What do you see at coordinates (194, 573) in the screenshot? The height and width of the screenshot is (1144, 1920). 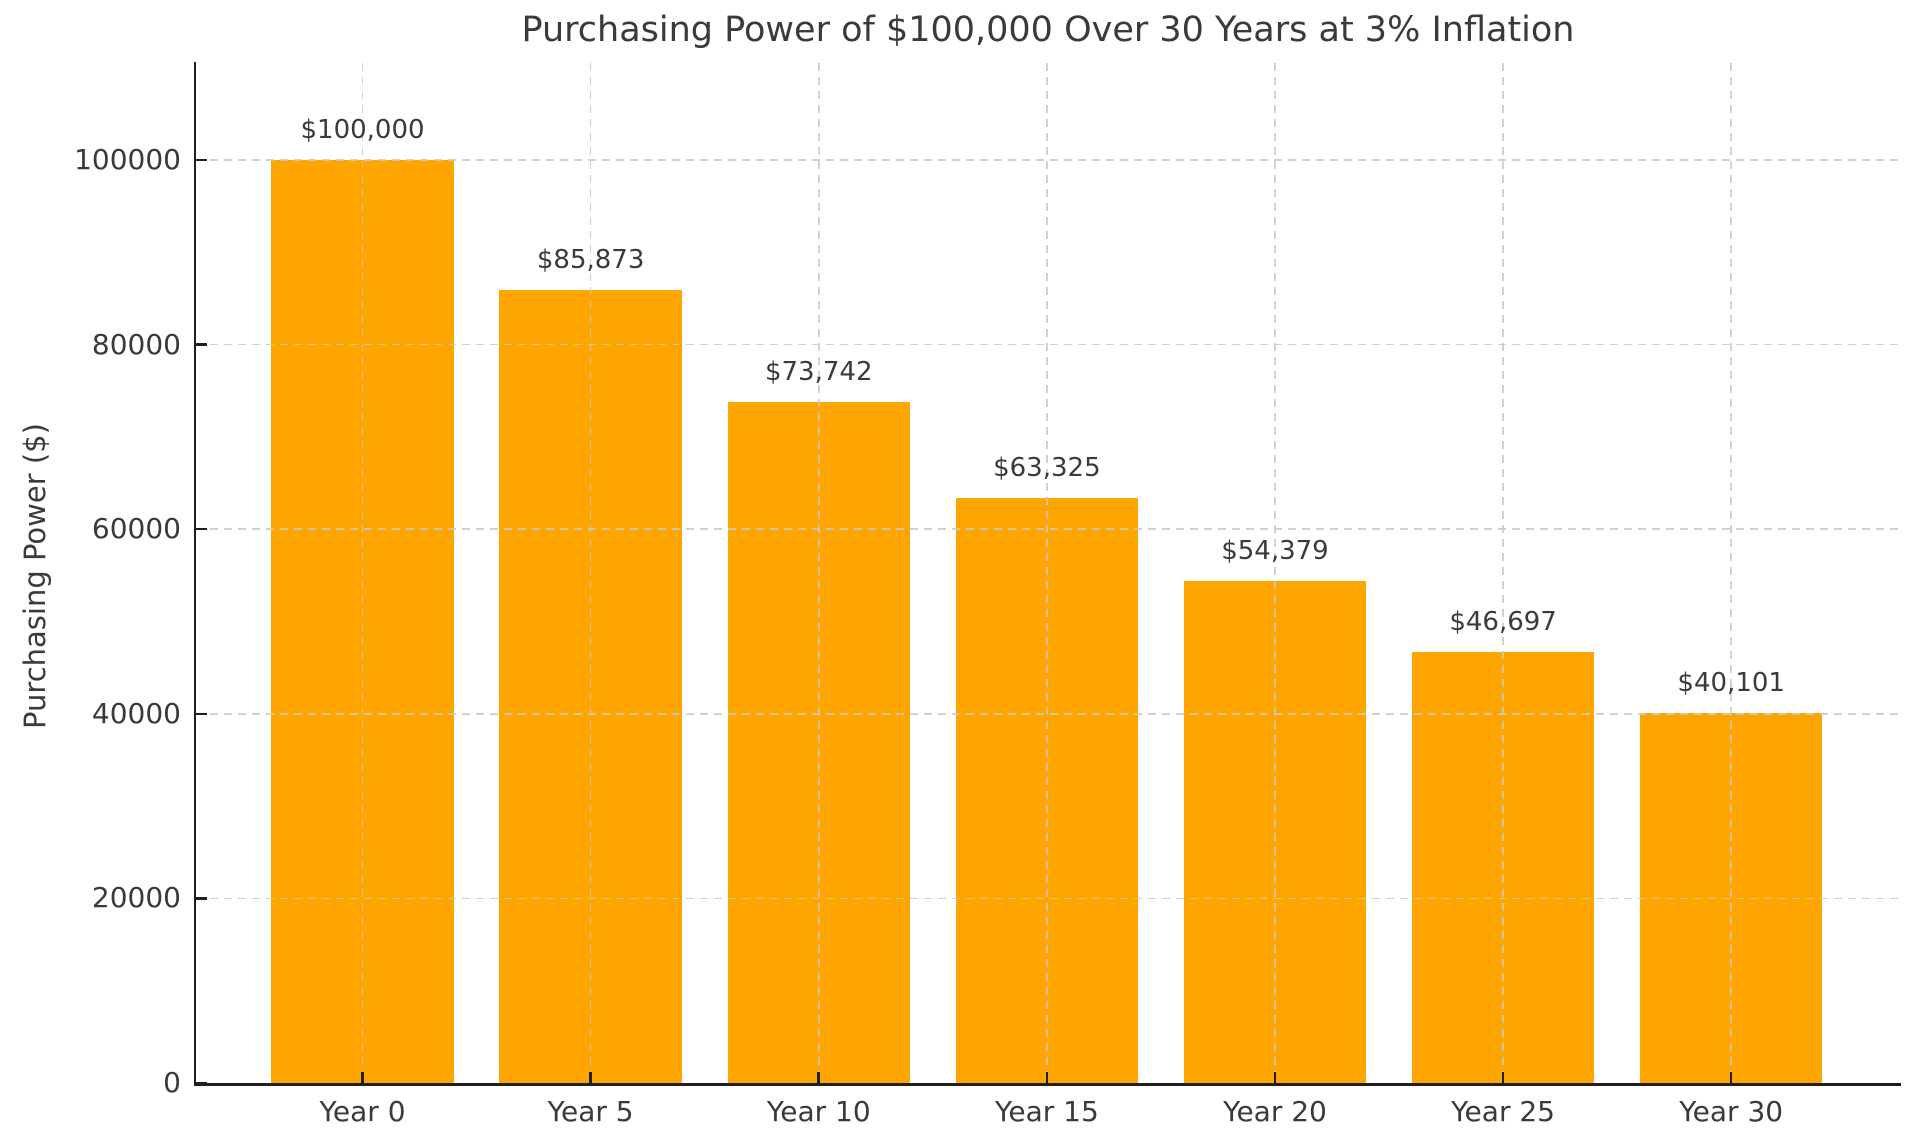 I see `y-axis-spine` at bounding box center [194, 573].